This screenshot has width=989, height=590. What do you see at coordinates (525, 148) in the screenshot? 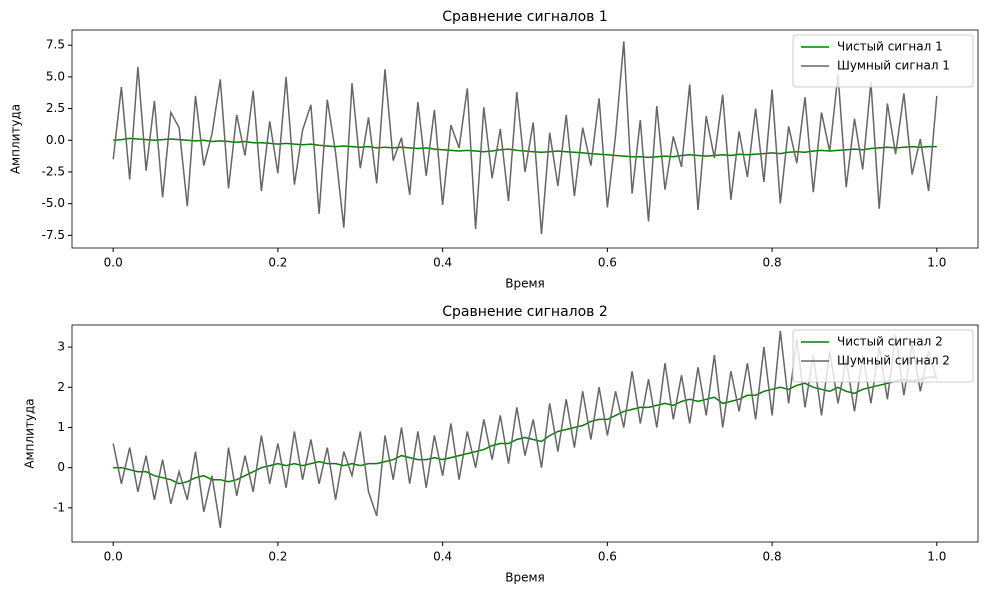
I see `series-line` at bounding box center [525, 148].